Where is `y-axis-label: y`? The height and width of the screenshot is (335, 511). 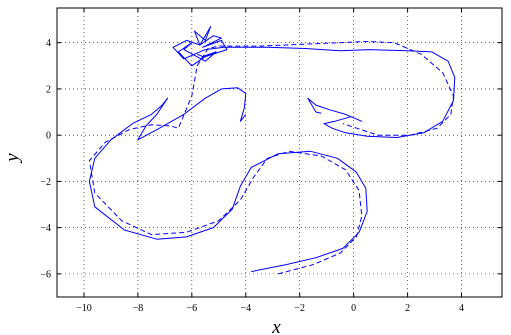 y-axis-label: y is located at coordinates (12, 158).